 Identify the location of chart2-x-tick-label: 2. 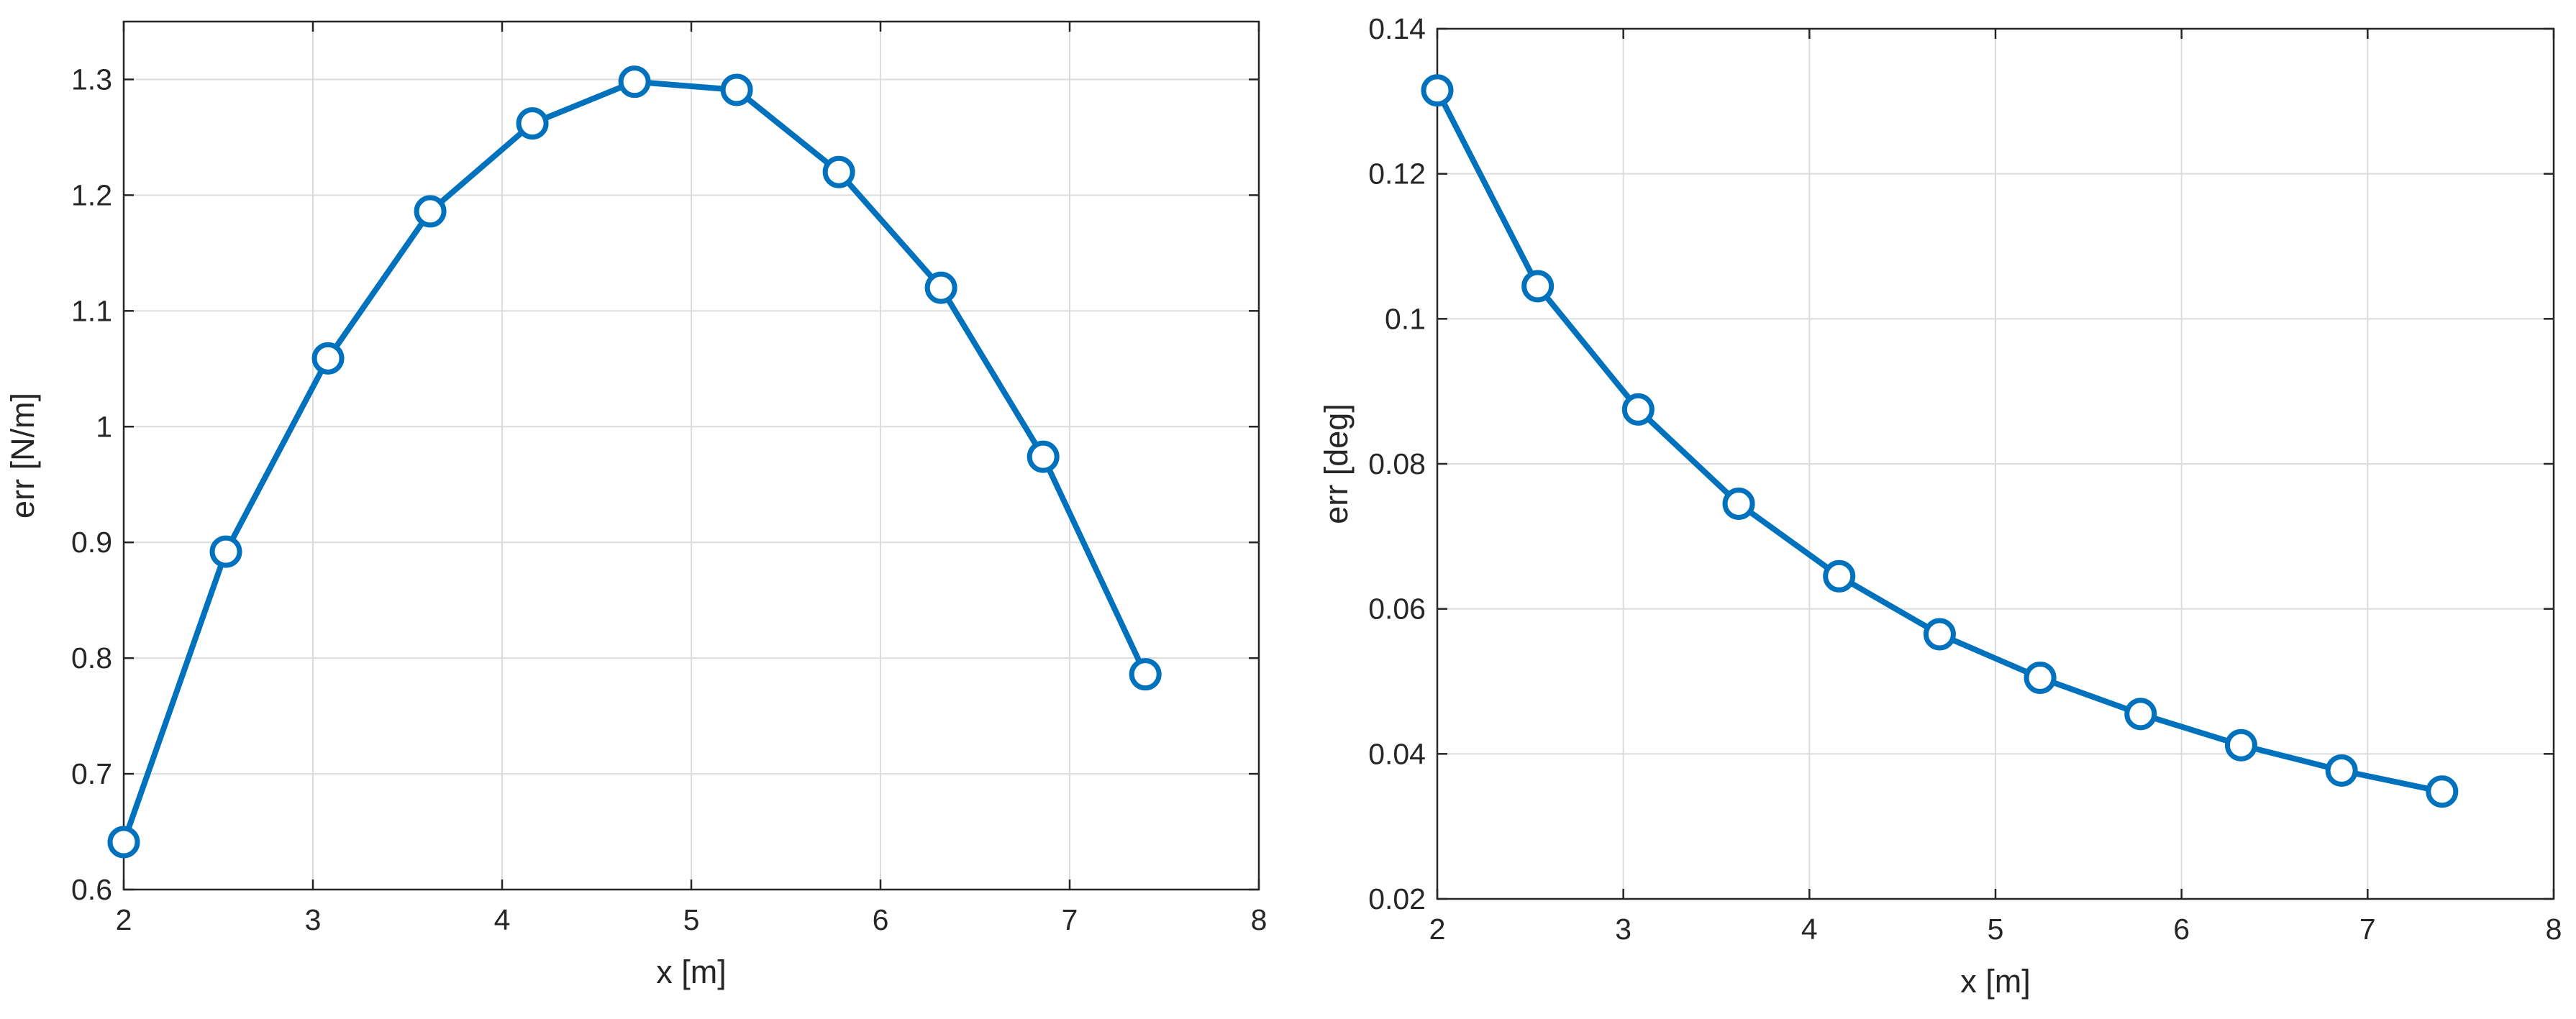
(1437, 929).